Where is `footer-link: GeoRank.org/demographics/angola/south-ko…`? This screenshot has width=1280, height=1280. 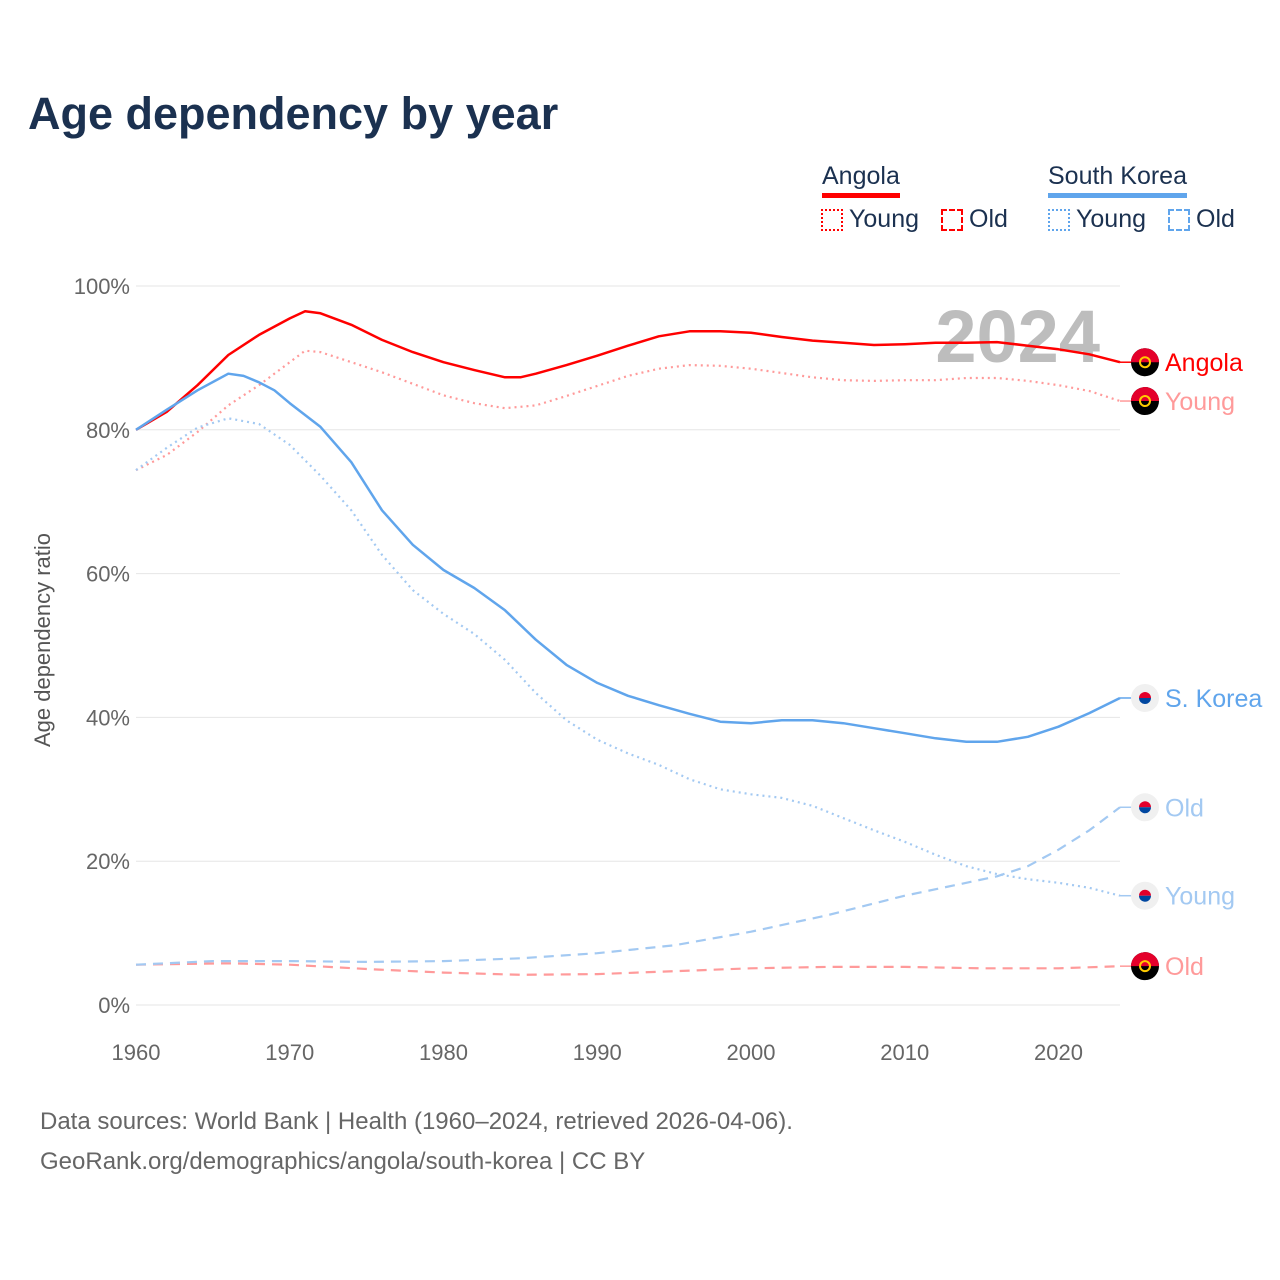
footer-link: GeoRank.org/demographics/angola/south-ko… is located at coordinates (343, 1161).